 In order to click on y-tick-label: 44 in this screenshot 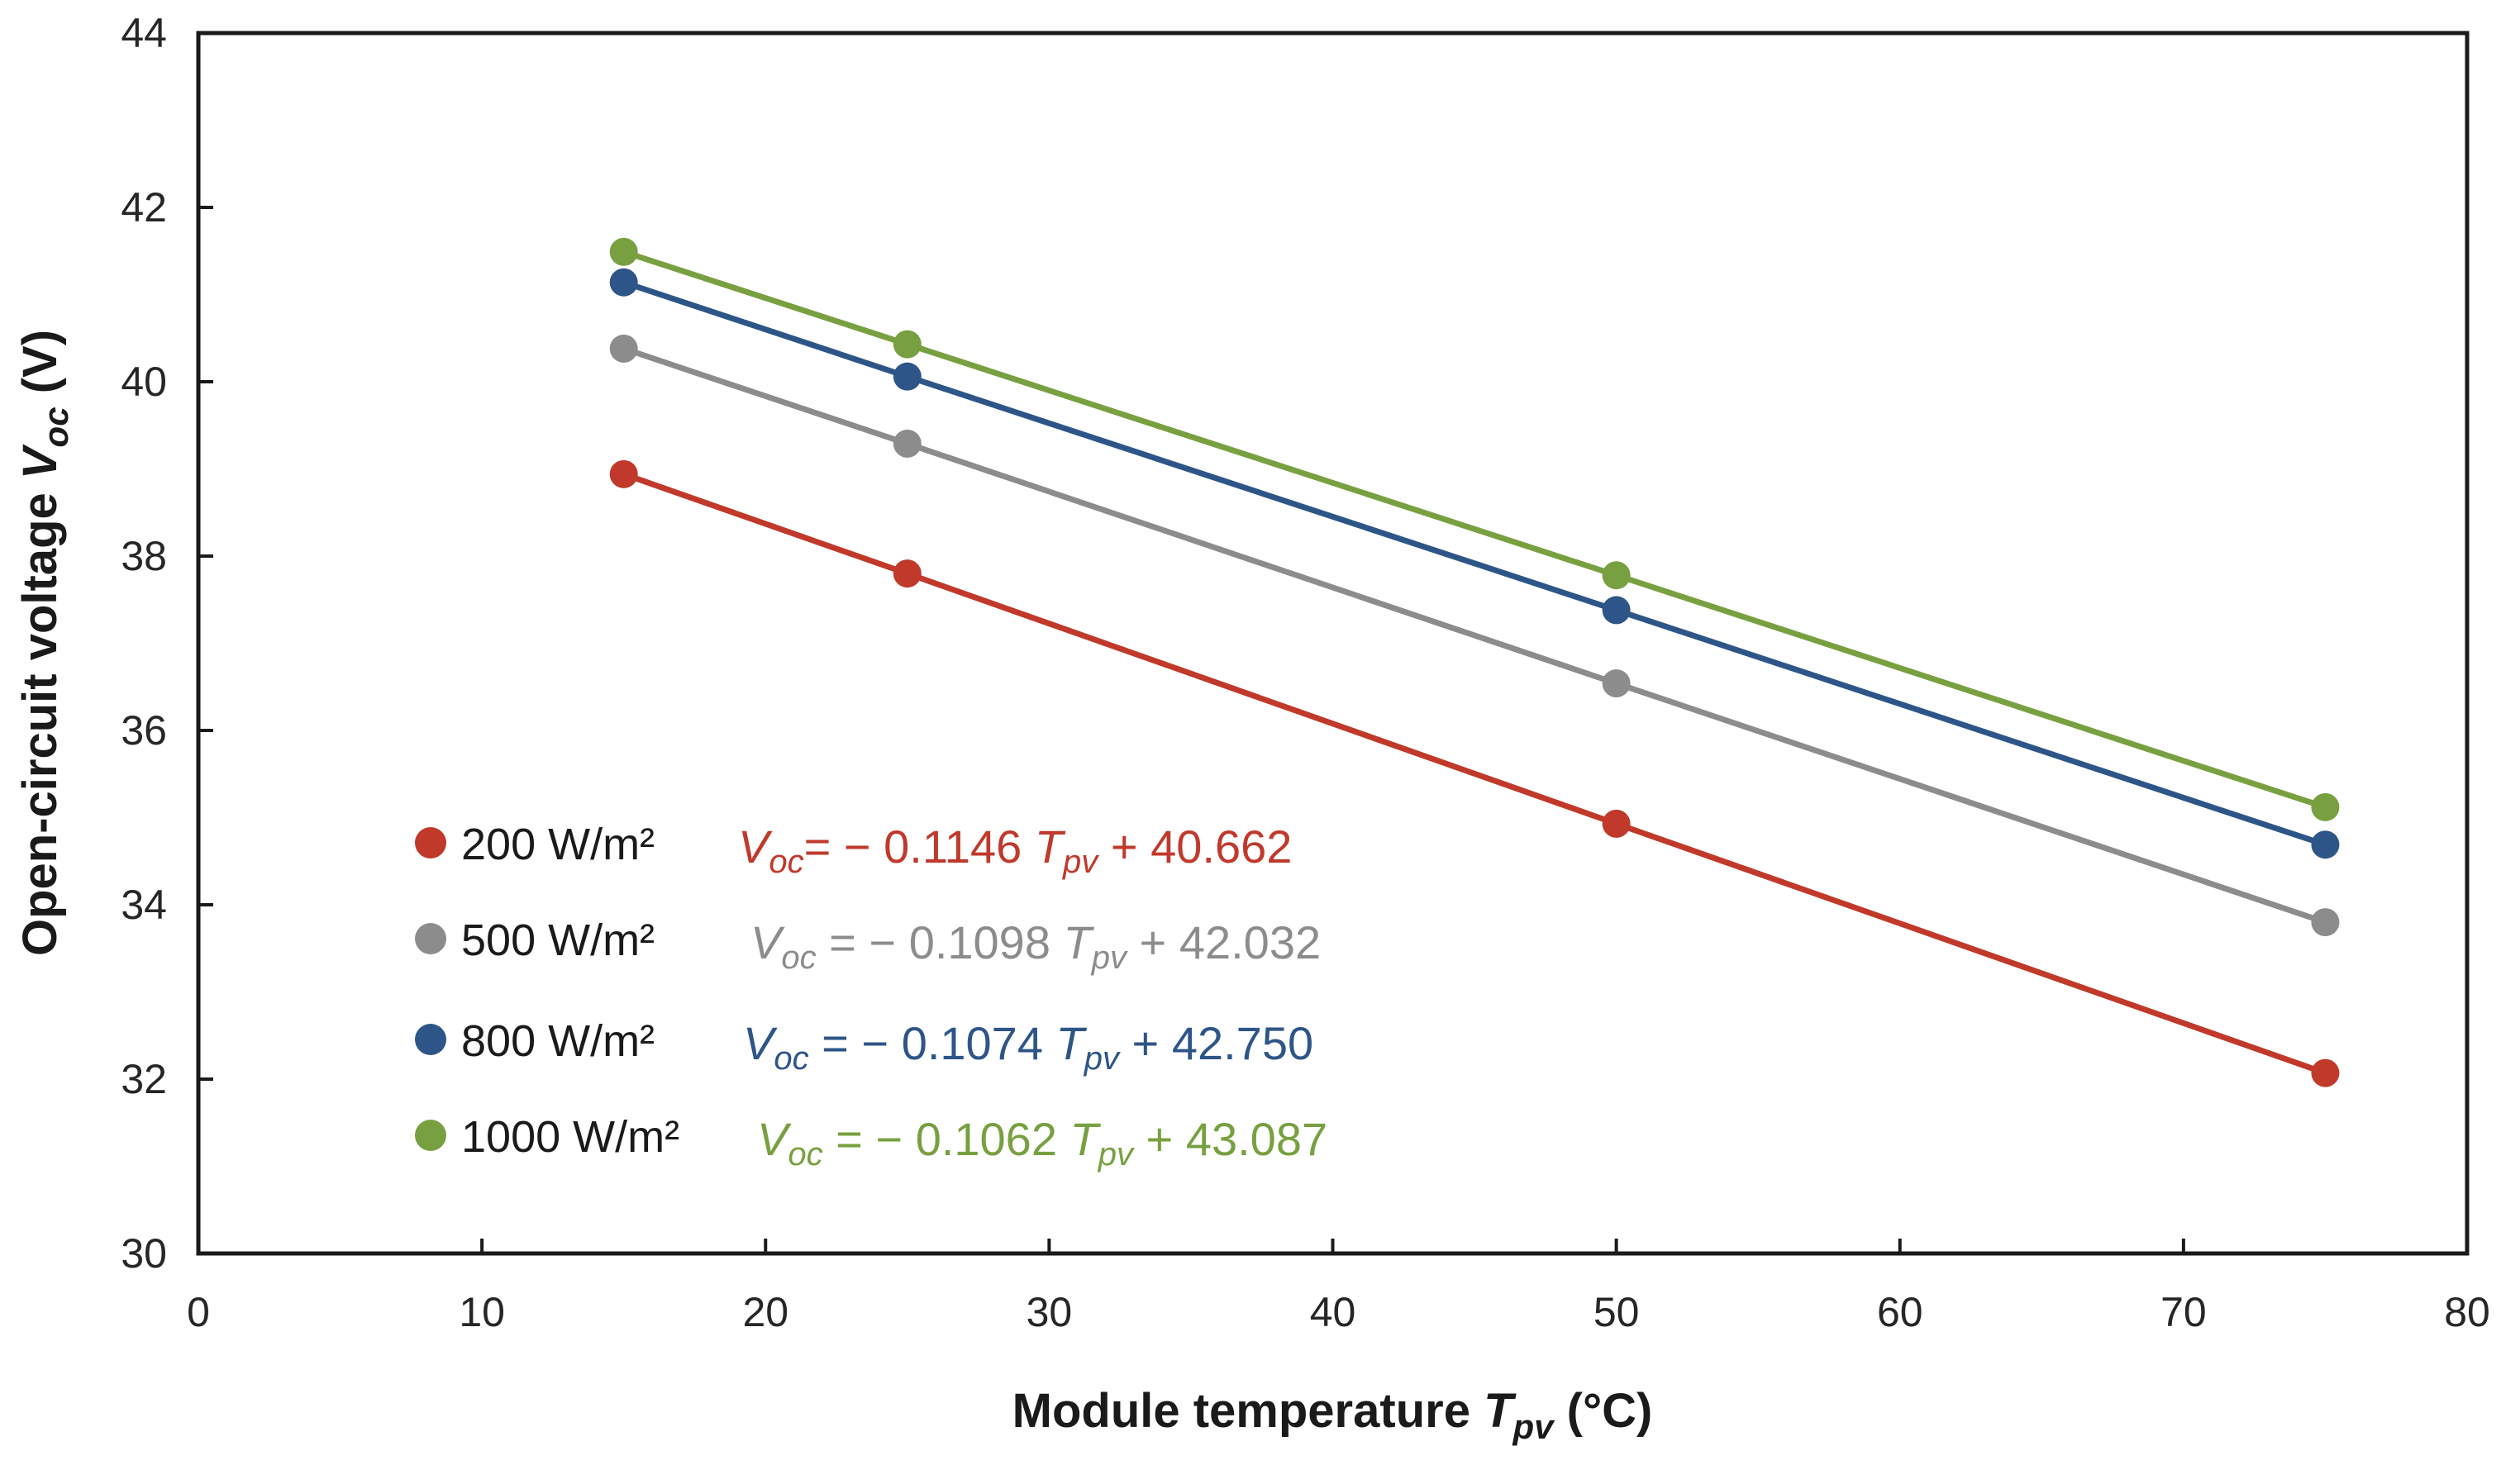, I will do `click(144, 33)`.